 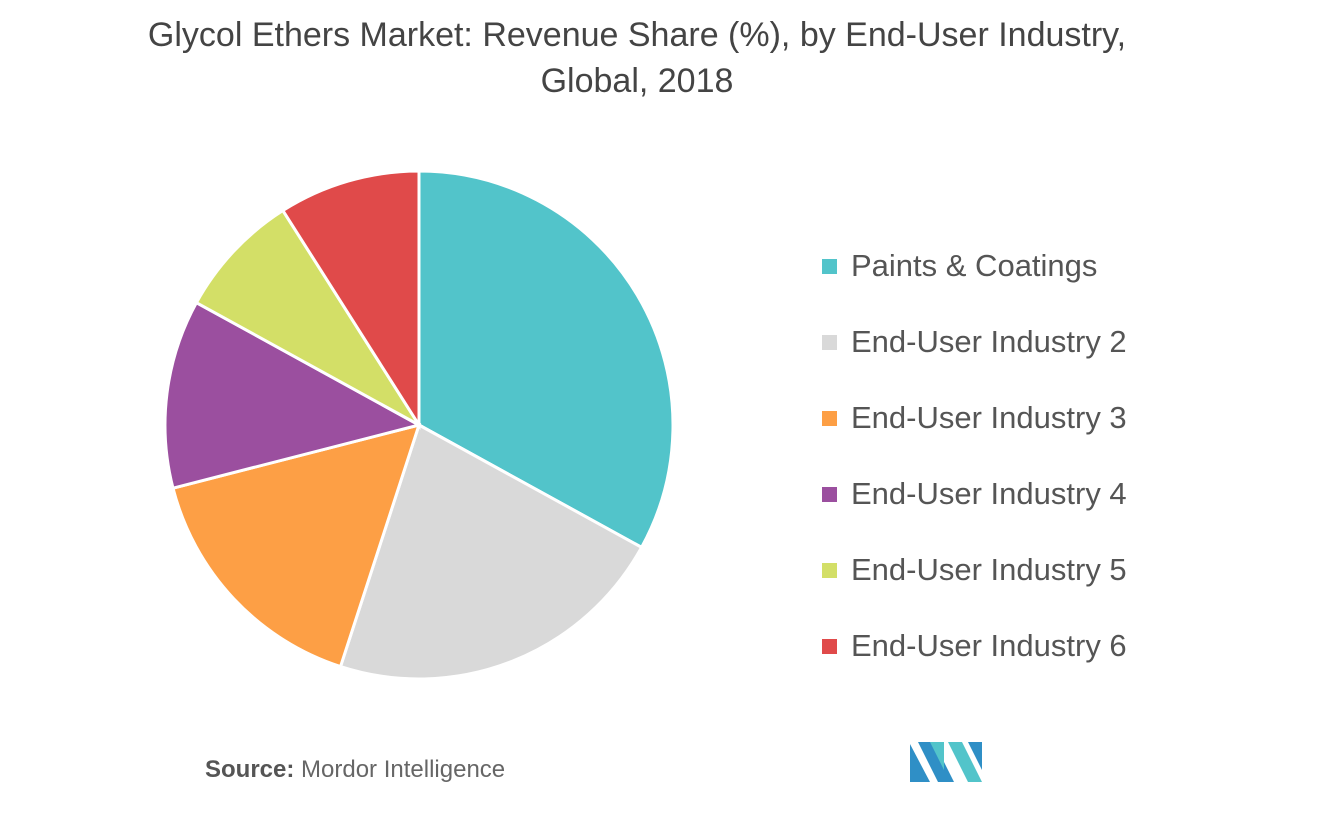 What do you see at coordinates (989, 417) in the screenshot?
I see `legend-label: End-User Industry 3` at bounding box center [989, 417].